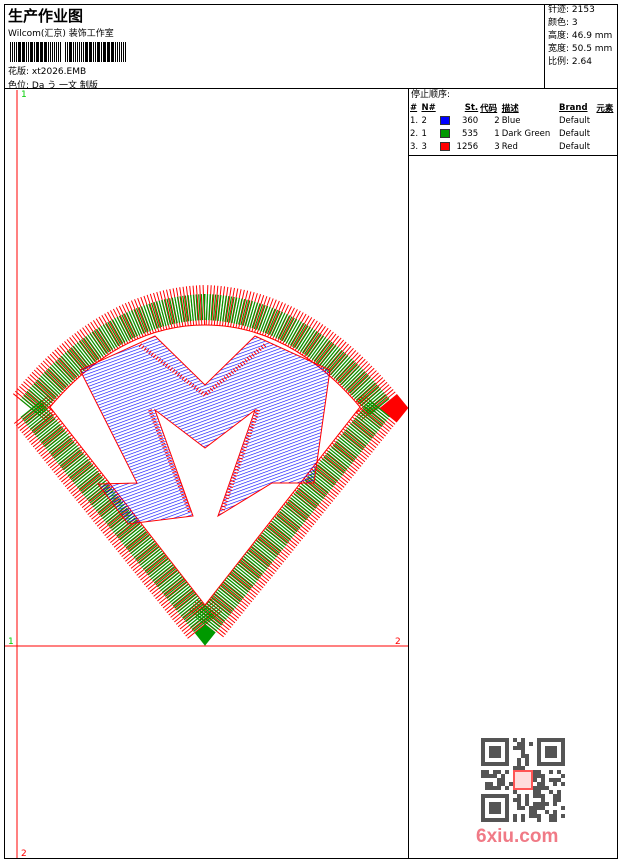  What do you see at coordinates (563, 23) in the screenshot?
I see `color-count: 颜色: 3` at bounding box center [563, 23].